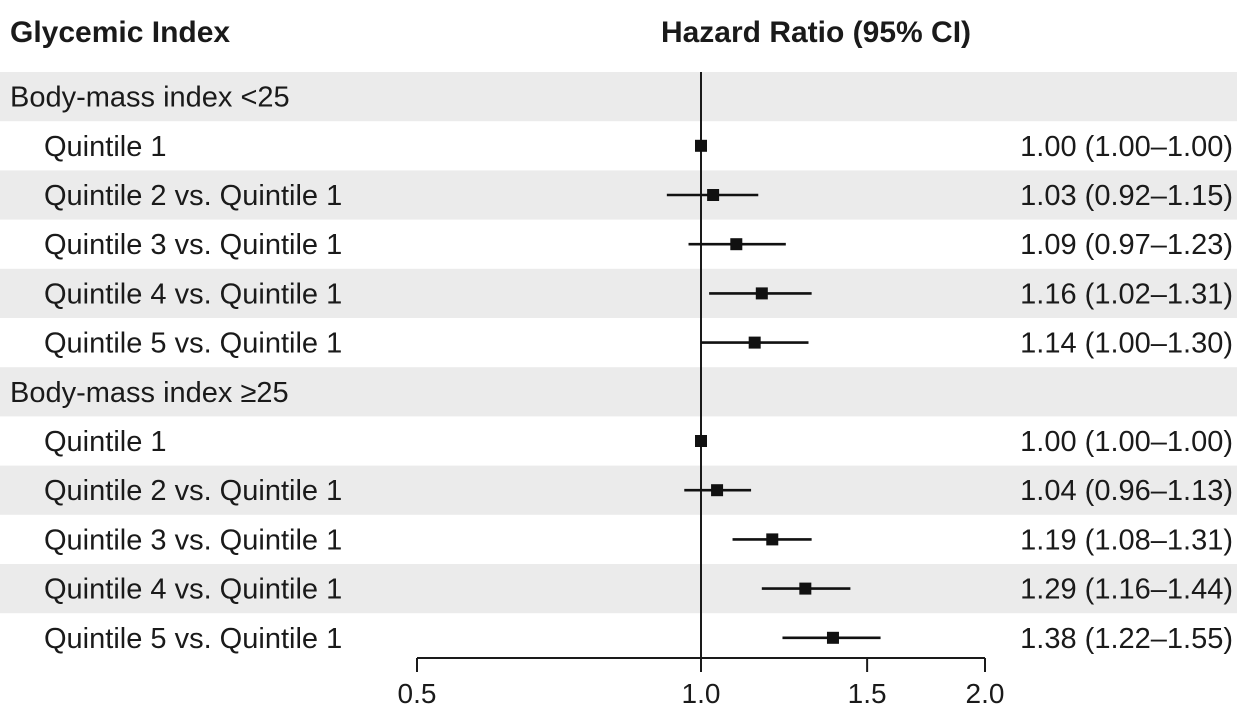  What do you see at coordinates (417, 693) in the screenshot?
I see `x-tick-label: 0.5` at bounding box center [417, 693].